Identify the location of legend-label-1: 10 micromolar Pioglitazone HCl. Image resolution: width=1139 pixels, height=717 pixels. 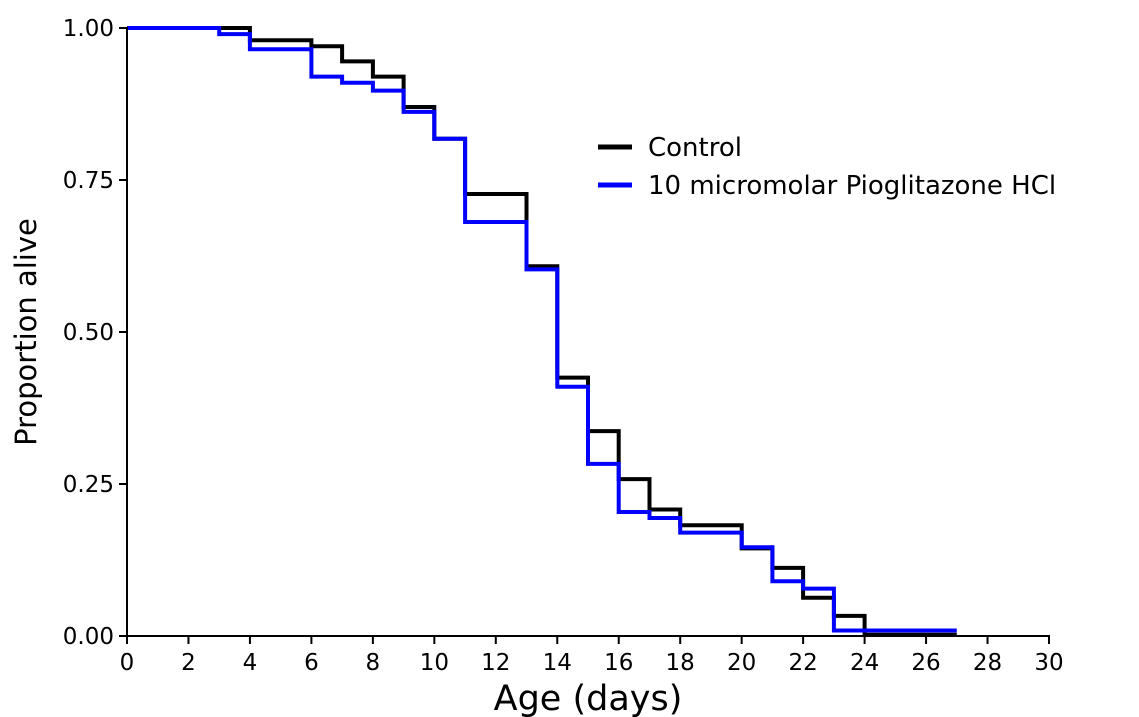
(852, 186).